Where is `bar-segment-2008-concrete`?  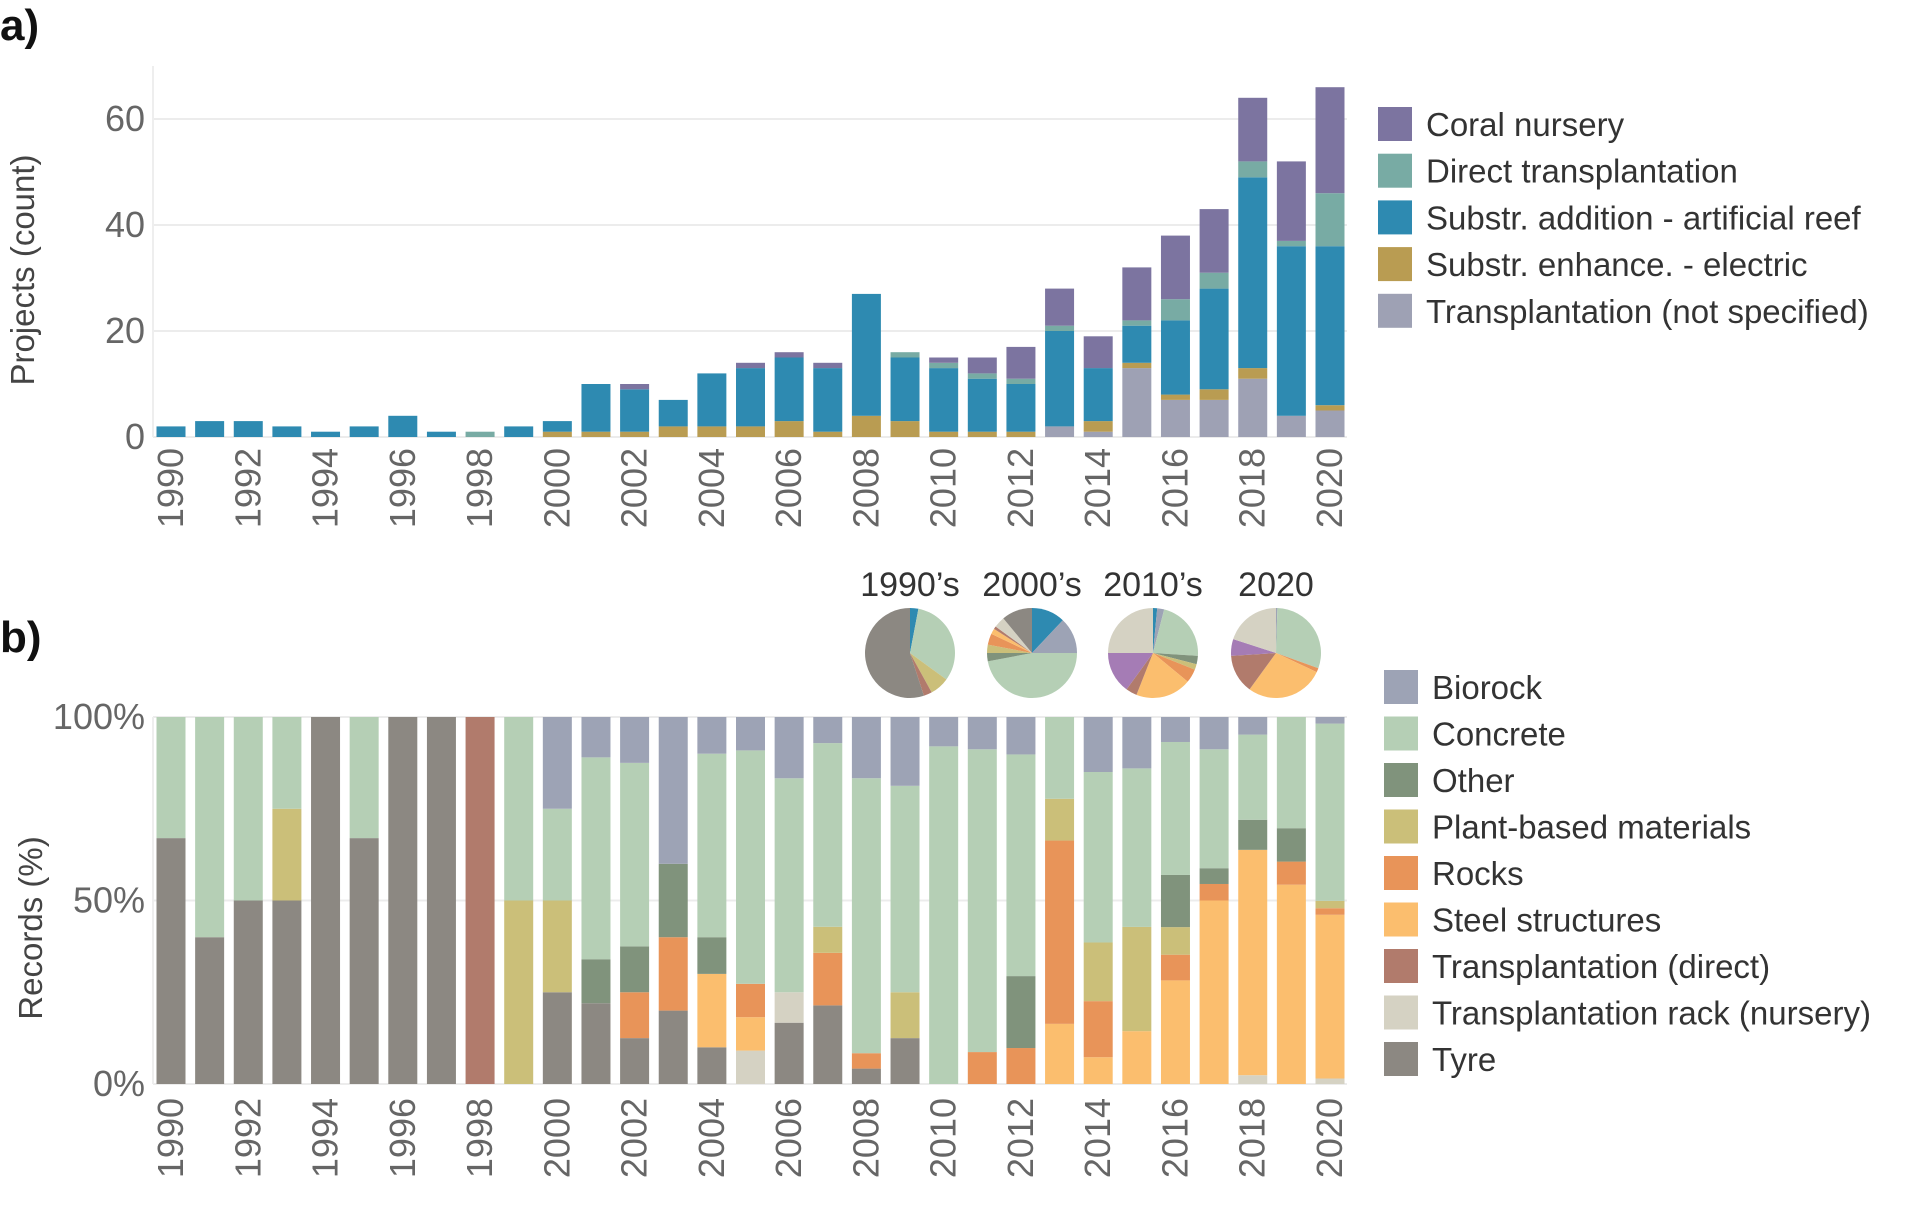
bar-segment-2008-concrete is located at coordinates (866, 916).